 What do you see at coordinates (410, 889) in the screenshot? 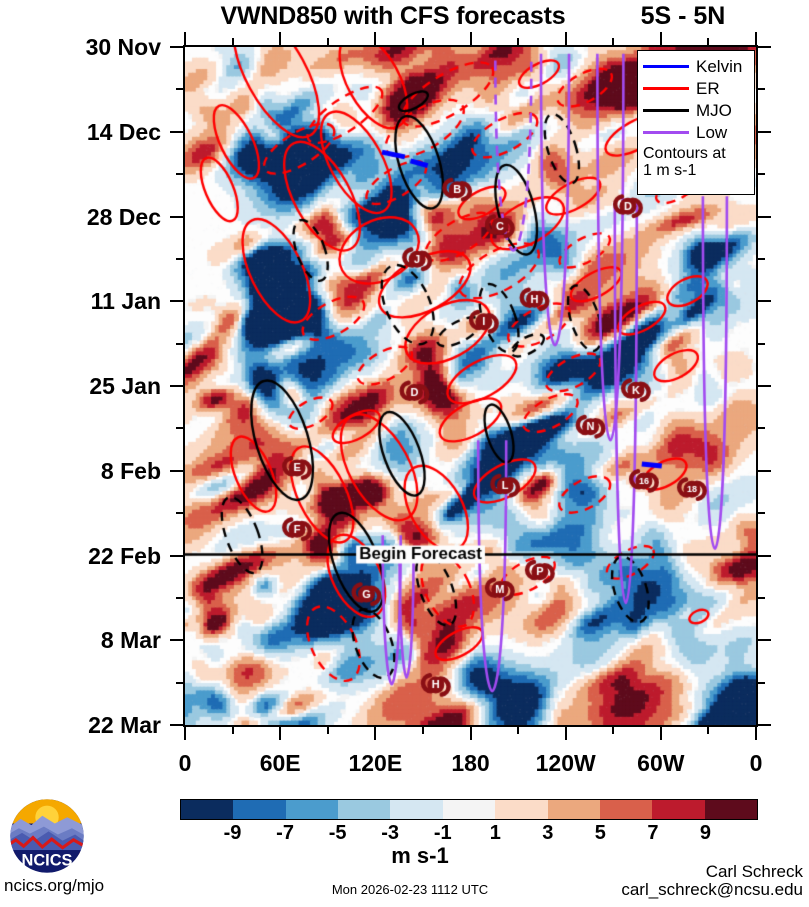
I see `timestamp: Mon 2026-02-23 1112 UTC` at bounding box center [410, 889].